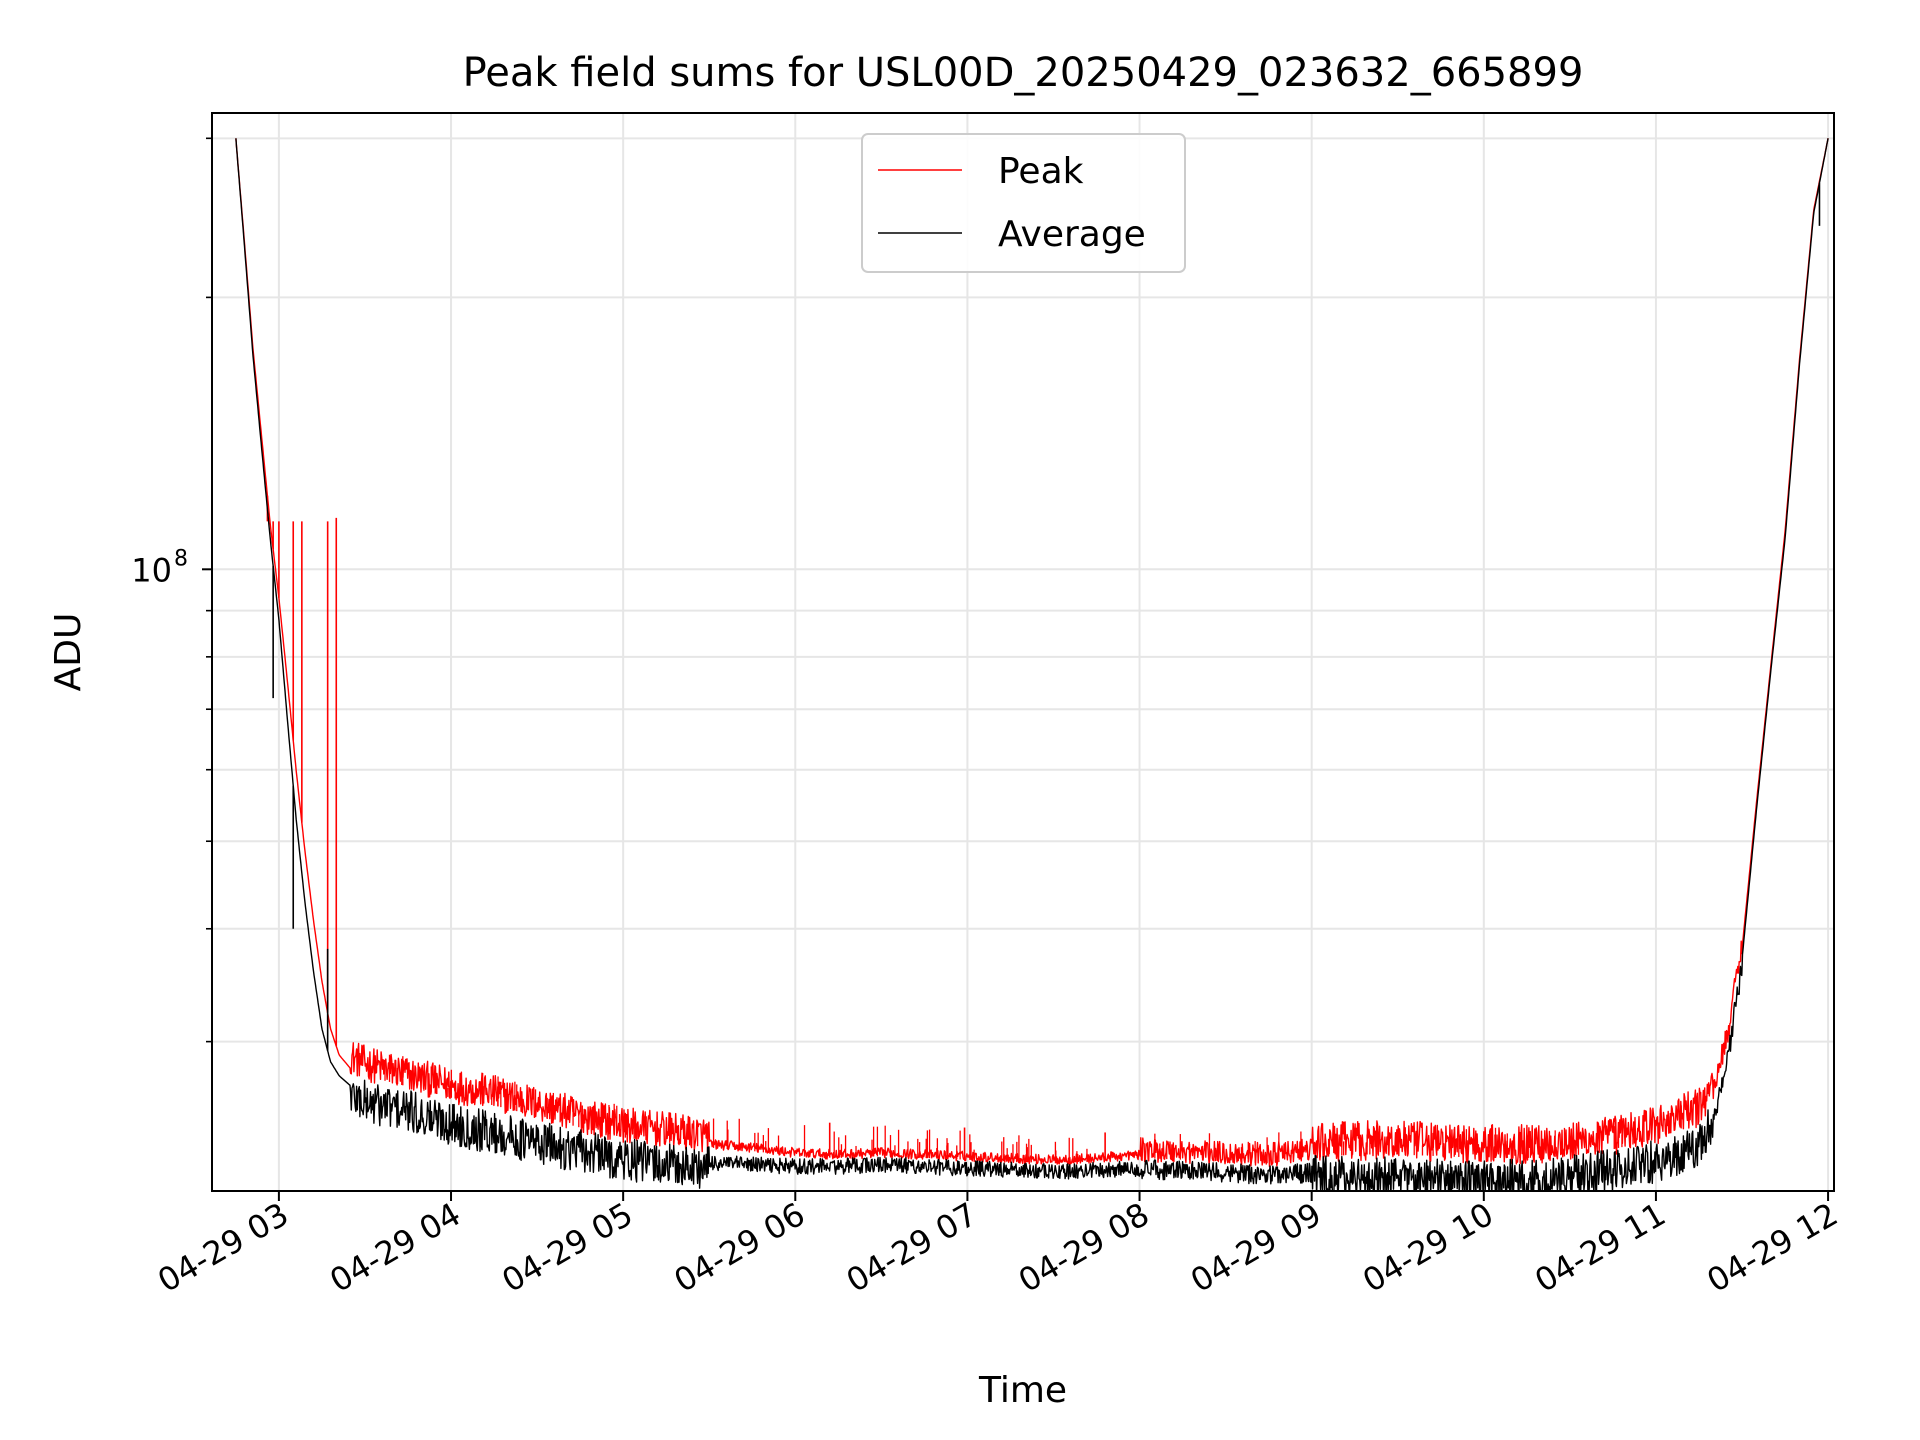 The height and width of the screenshot is (1440, 1920). Describe the element at coordinates (1041, 171) in the screenshot. I see `legend-label-peak: Peak` at that location.